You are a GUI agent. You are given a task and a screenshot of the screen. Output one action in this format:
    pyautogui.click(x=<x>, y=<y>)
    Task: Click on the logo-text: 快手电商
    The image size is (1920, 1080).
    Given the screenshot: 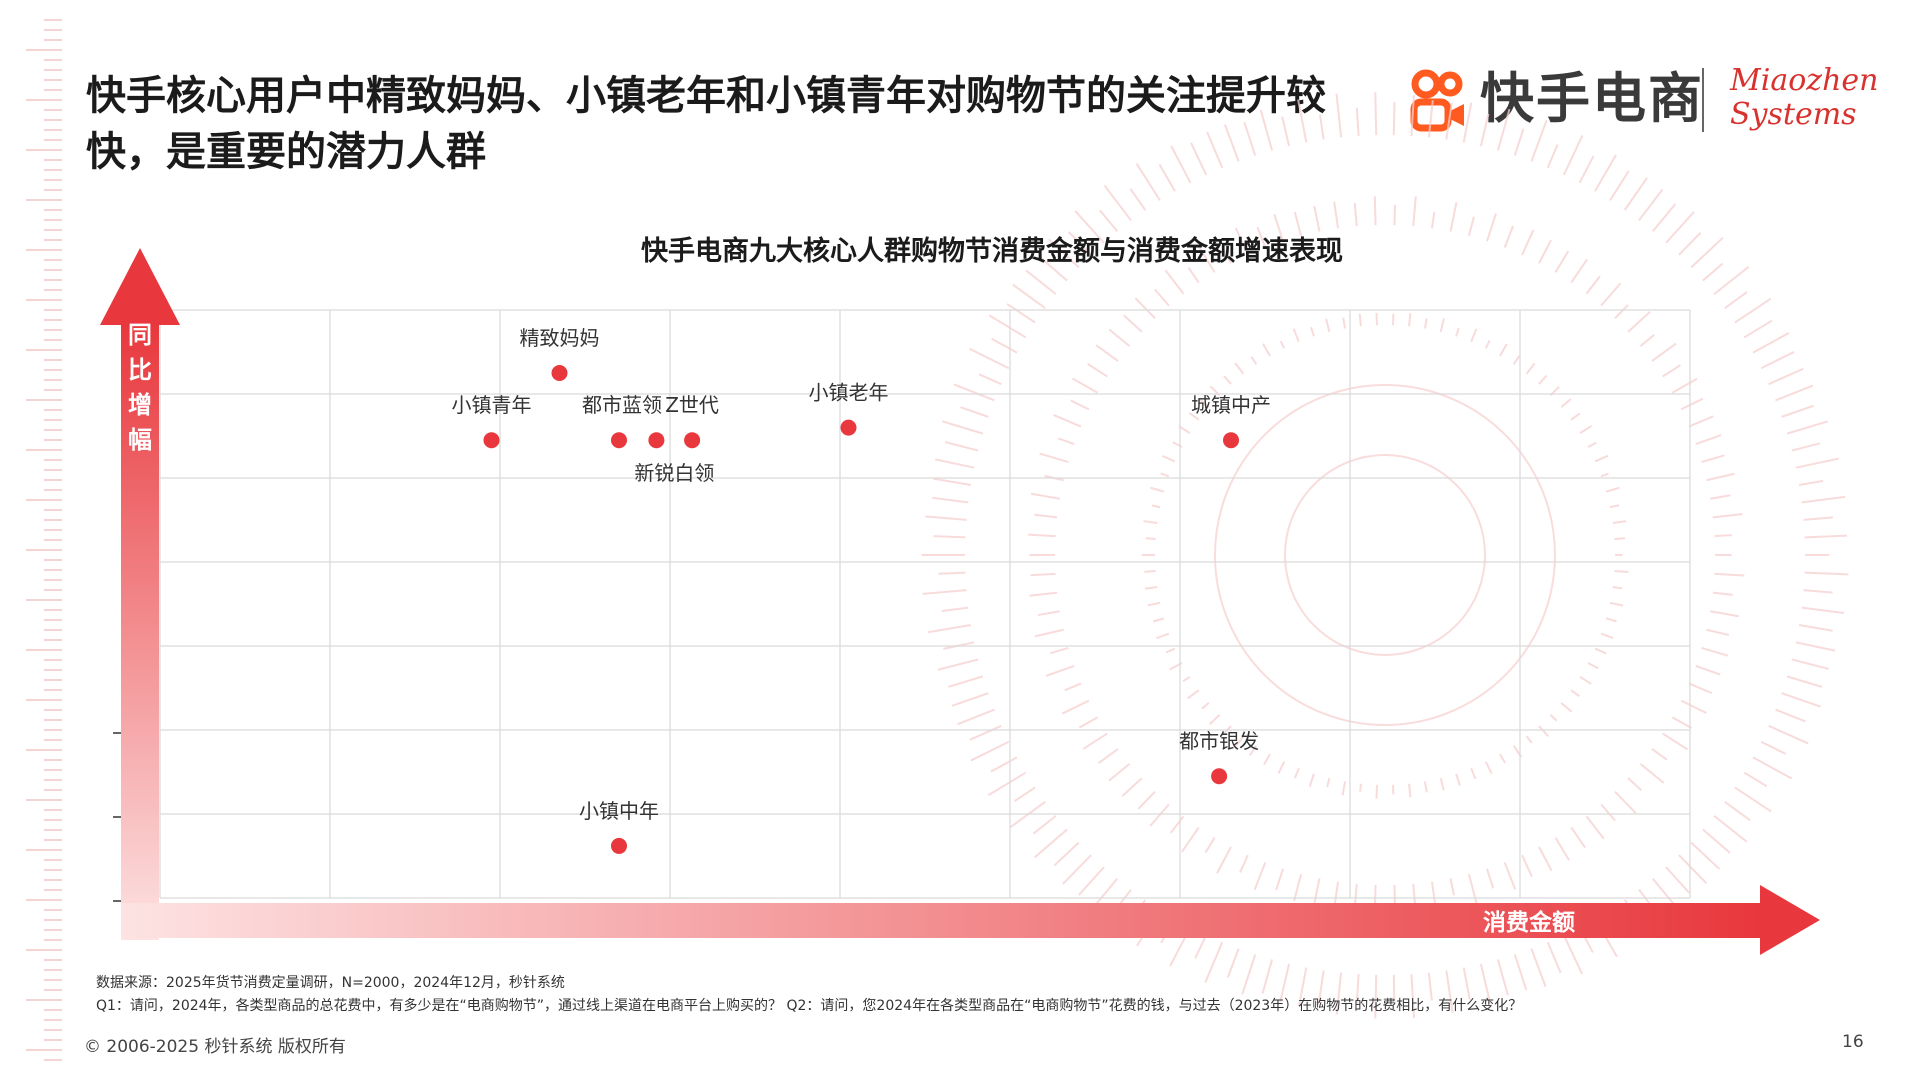 What is the action you would take?
    pyautogui.click(x=1592, y=98)
    